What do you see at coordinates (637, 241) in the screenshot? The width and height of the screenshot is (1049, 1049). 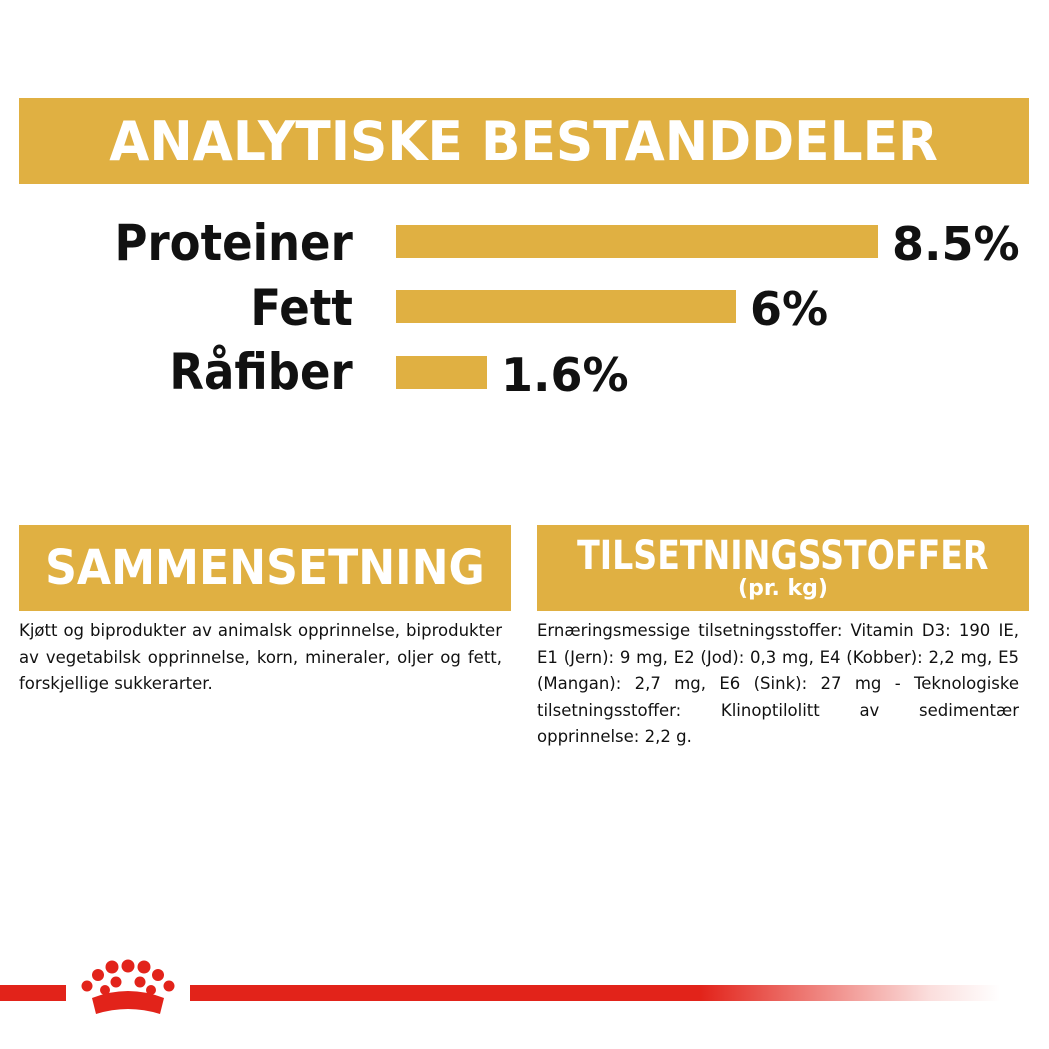 I see `nutrient-bar-protein` at bounding box center [637, 241].